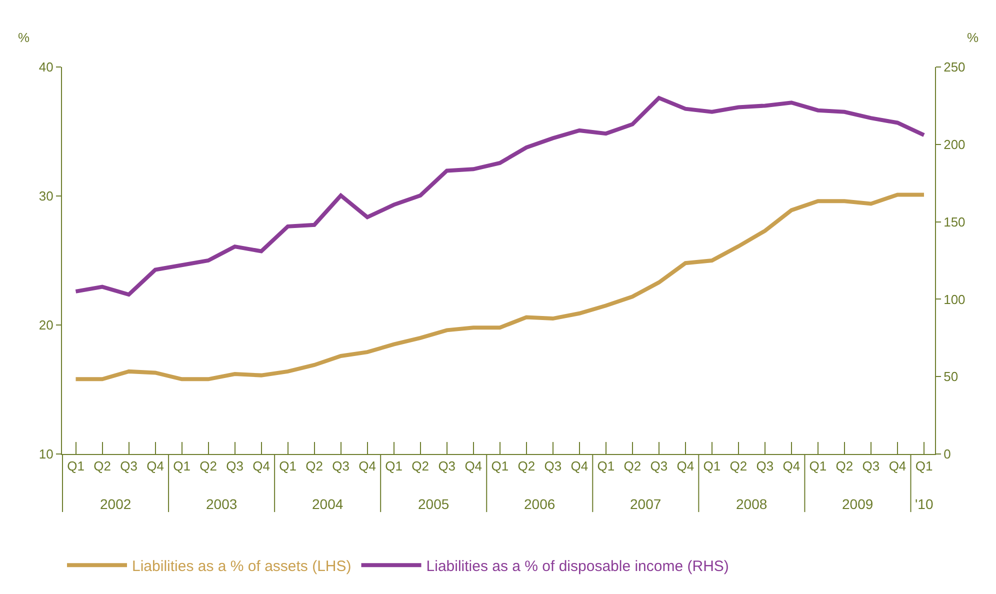 The width and height of the screenshot is (996, 594). Describe the element at coordinates (116, 504) in the screenshot. I see `text: 2002` at that location.